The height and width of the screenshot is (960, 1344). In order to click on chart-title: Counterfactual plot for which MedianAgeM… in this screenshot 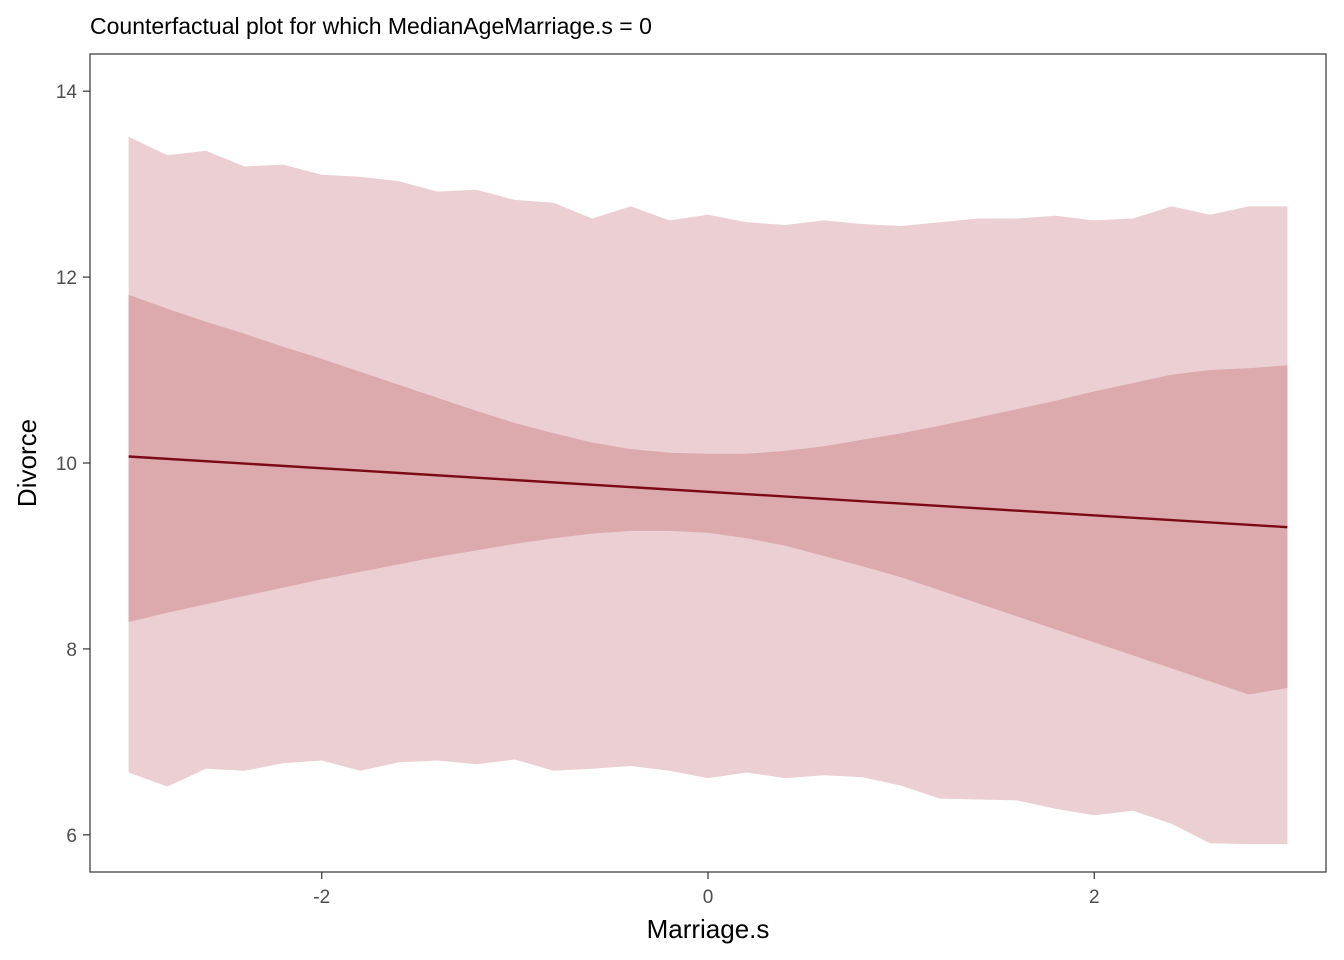, I will do `click(371, 26)`.